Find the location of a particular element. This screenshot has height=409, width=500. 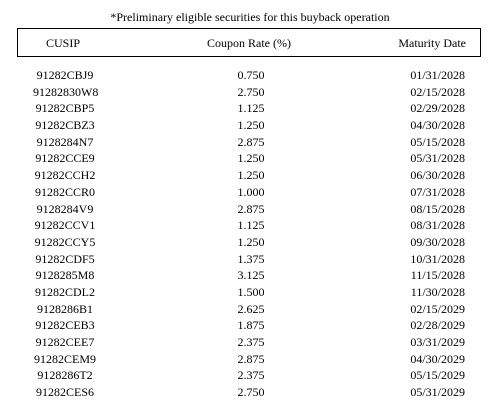

table-row: 91282CBJ9 0.750 01/31/2028 is located at coordinates (250, 75).